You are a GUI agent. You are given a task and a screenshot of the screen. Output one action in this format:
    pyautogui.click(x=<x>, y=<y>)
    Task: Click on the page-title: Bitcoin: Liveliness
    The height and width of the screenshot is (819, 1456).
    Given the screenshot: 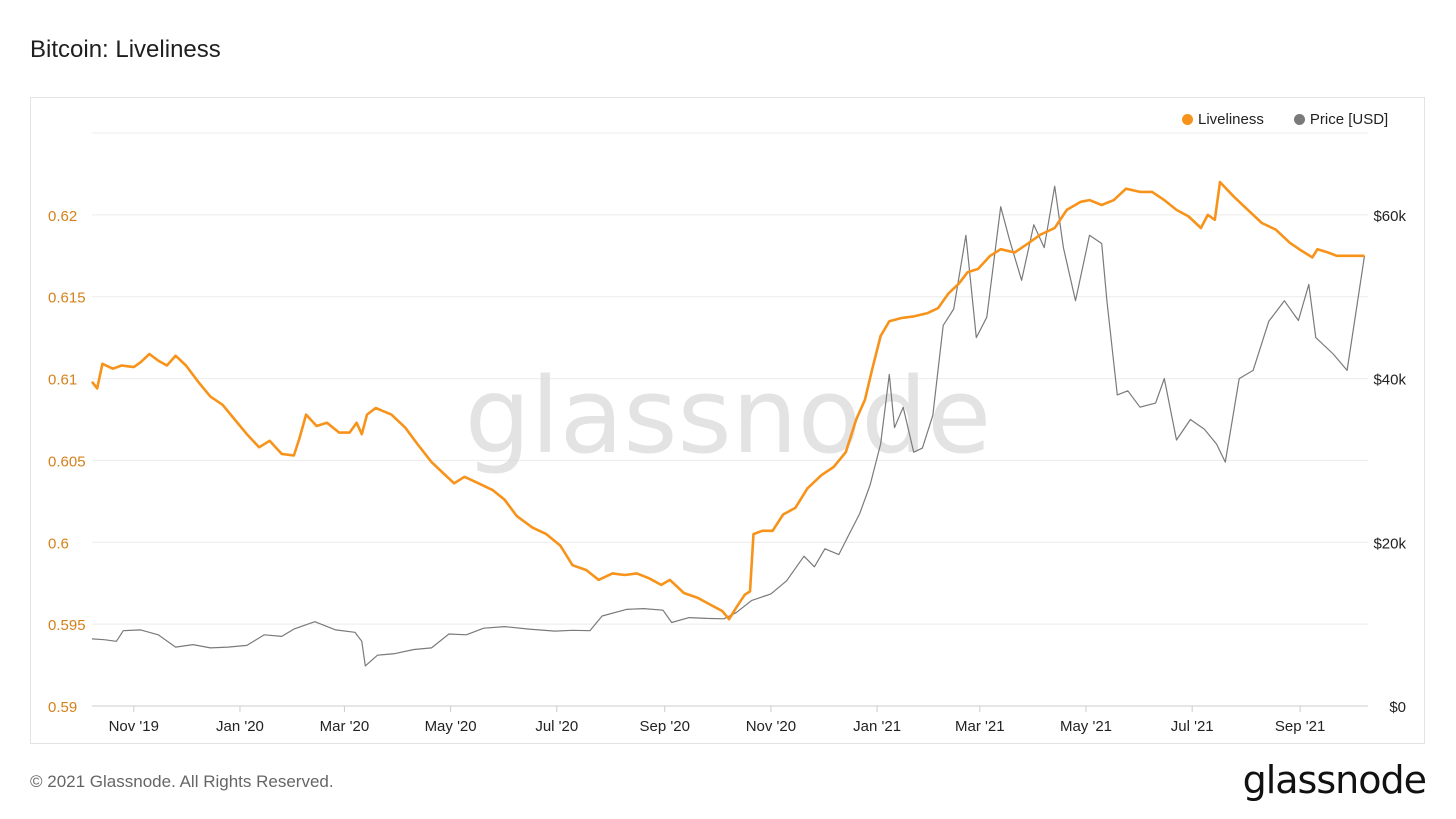 What is the action you would take?
    pyautogui.click(x=125, y=49)
    